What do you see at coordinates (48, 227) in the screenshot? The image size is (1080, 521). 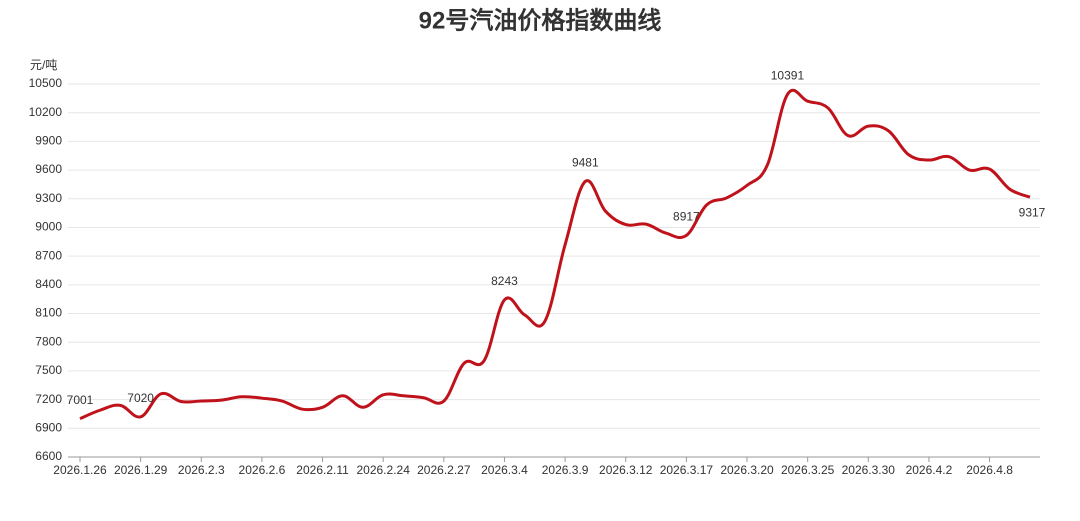 I see `y-tick-label: 9000` at bounding box center [48, 227].